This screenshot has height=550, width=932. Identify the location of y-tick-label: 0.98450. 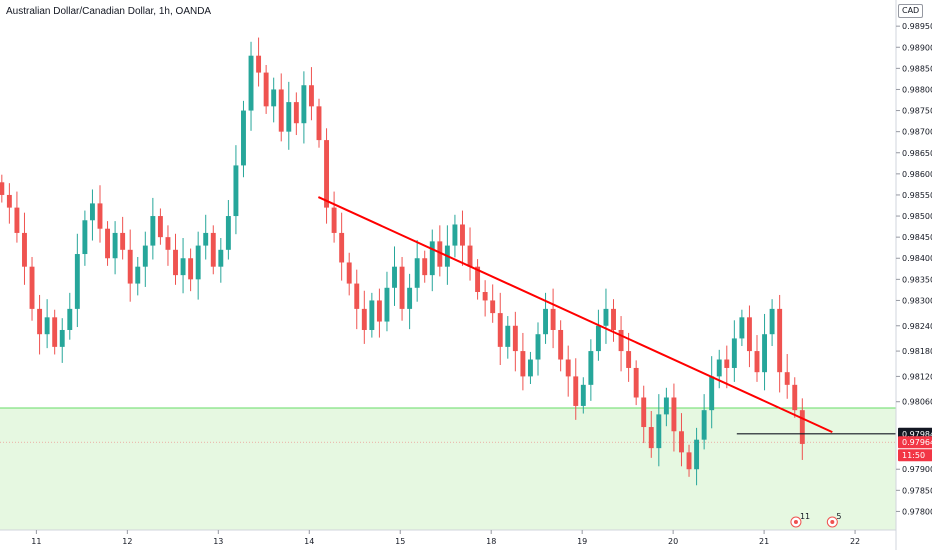
(917, 237).